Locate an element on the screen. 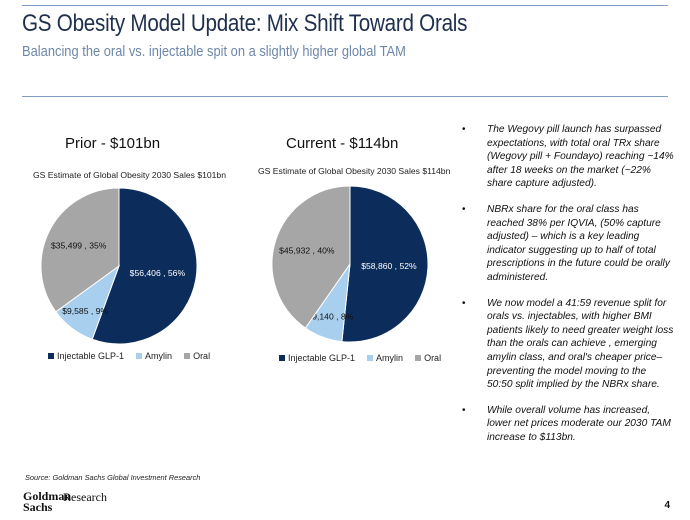  current-pie-chart: $58,860 , 52% $9,140 , 8% $45,932 , 40% is located at coordinates (350, 264).